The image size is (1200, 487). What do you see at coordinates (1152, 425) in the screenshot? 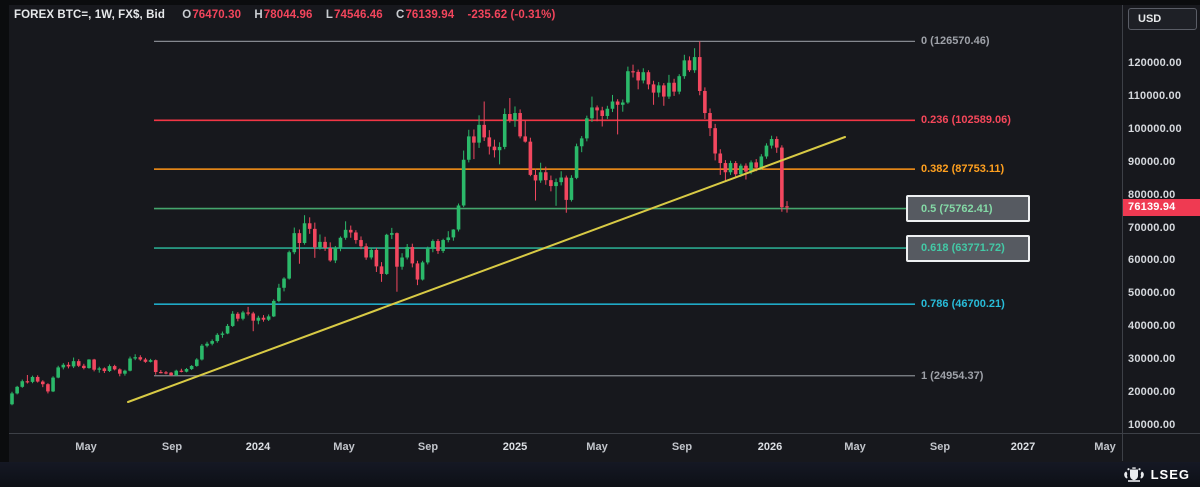
I see `price-tick: 10000.00` at bounding box center [1152, 425].